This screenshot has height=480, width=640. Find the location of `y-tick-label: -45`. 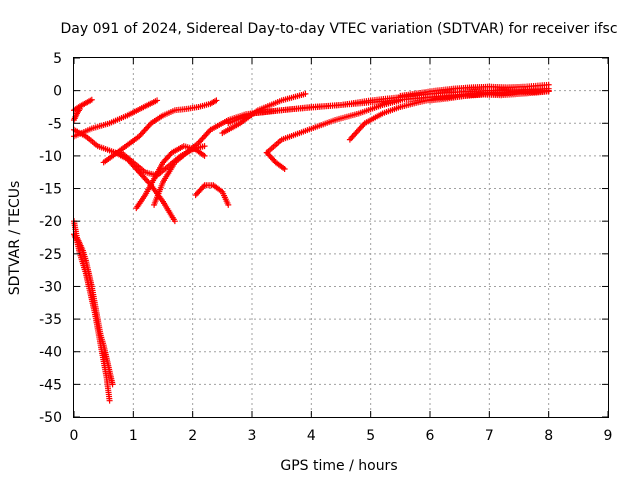

y-tick-label: -45 is located at coordinates (50, 385).